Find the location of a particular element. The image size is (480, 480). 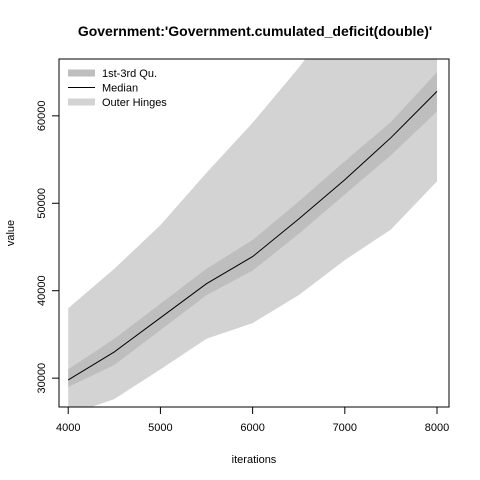

legend: 1st-3rd Qu. Median Outer Hinges is located at coordinates (117, 88).